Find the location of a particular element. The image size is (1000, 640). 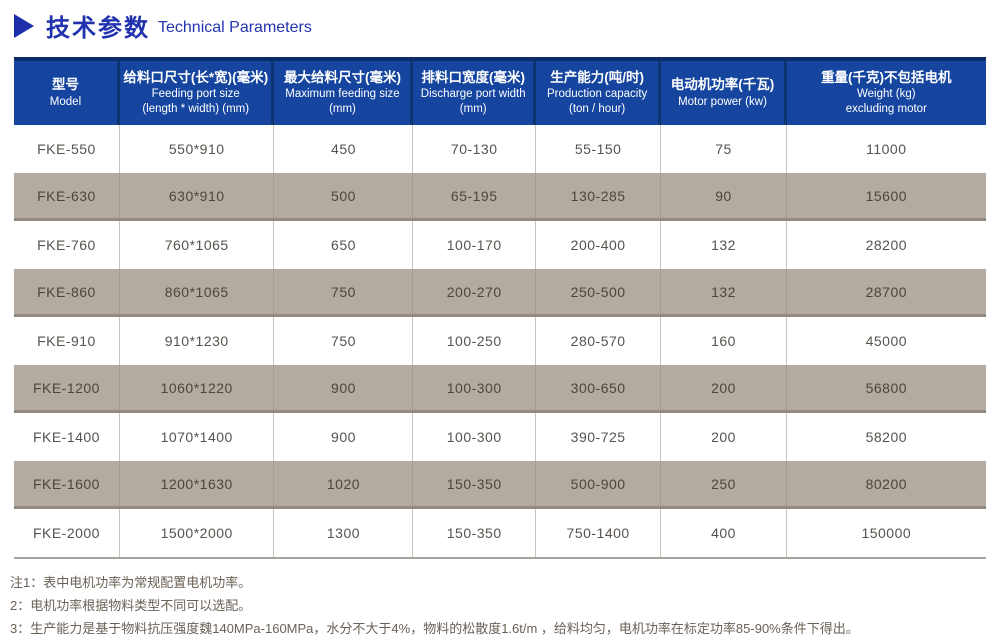

cell-production-capacity: 130-285 is located at coordinates (599, 195).